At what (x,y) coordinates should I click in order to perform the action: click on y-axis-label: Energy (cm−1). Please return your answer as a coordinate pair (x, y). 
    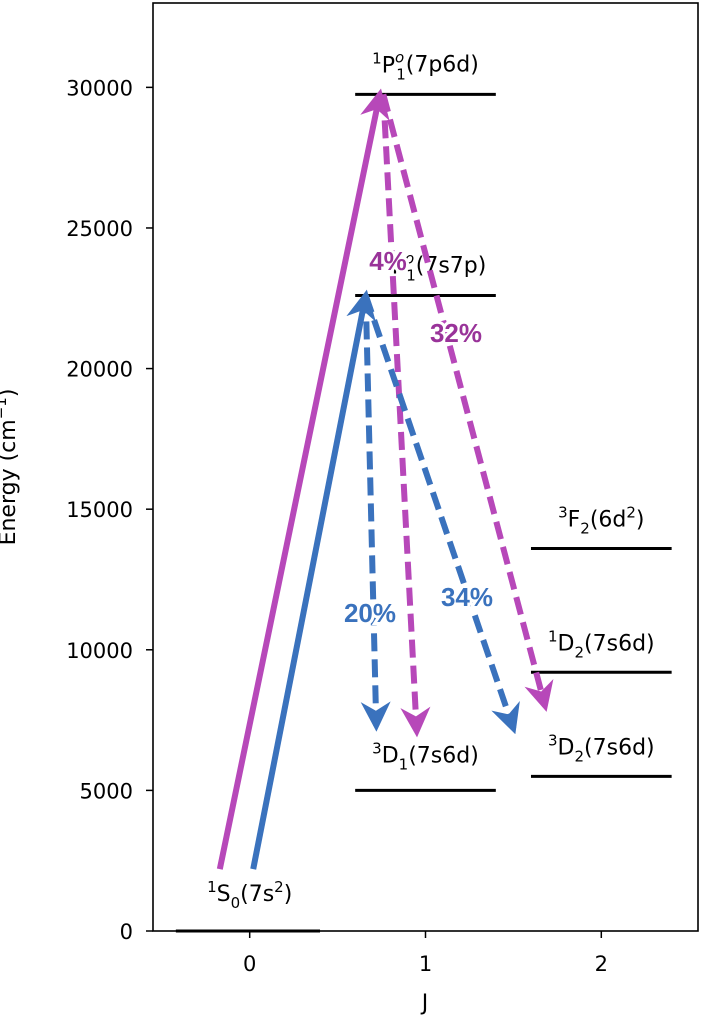
    Looking at the image, I should click on (10, 467).